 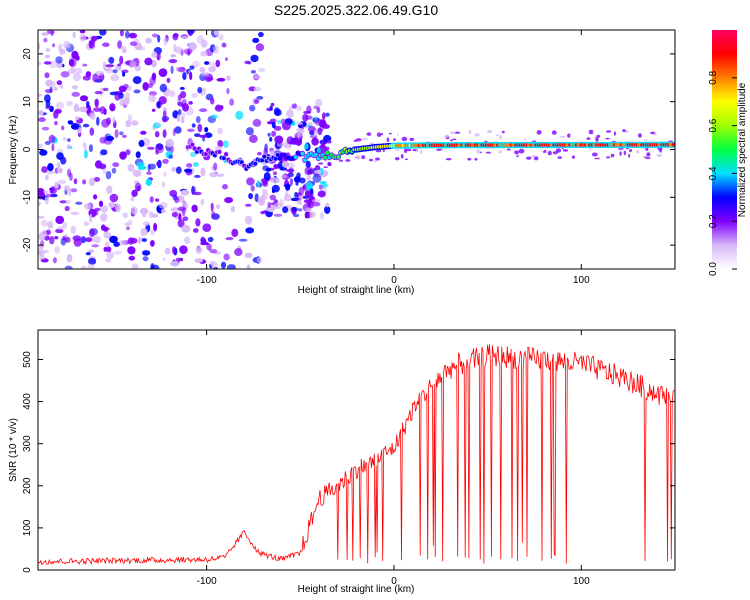 What do you see at coordinates (713, 125) in the screenshot?
I see `colorbar-tick-label: 0.6` at bounding box center [713, 125].